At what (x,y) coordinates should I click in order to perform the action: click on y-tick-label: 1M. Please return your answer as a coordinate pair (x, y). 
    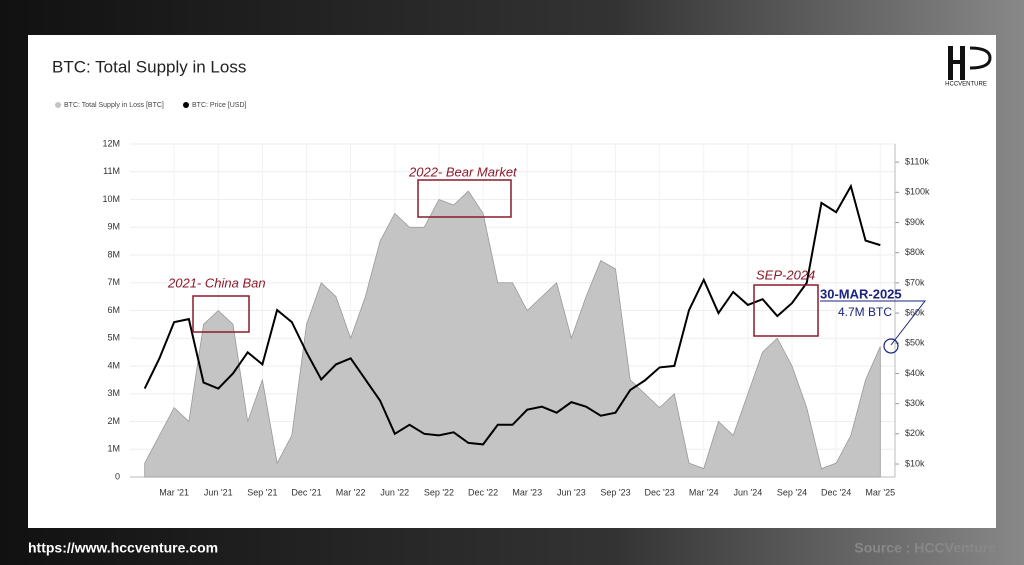
    Looking at the image, I should click on (113, 449).